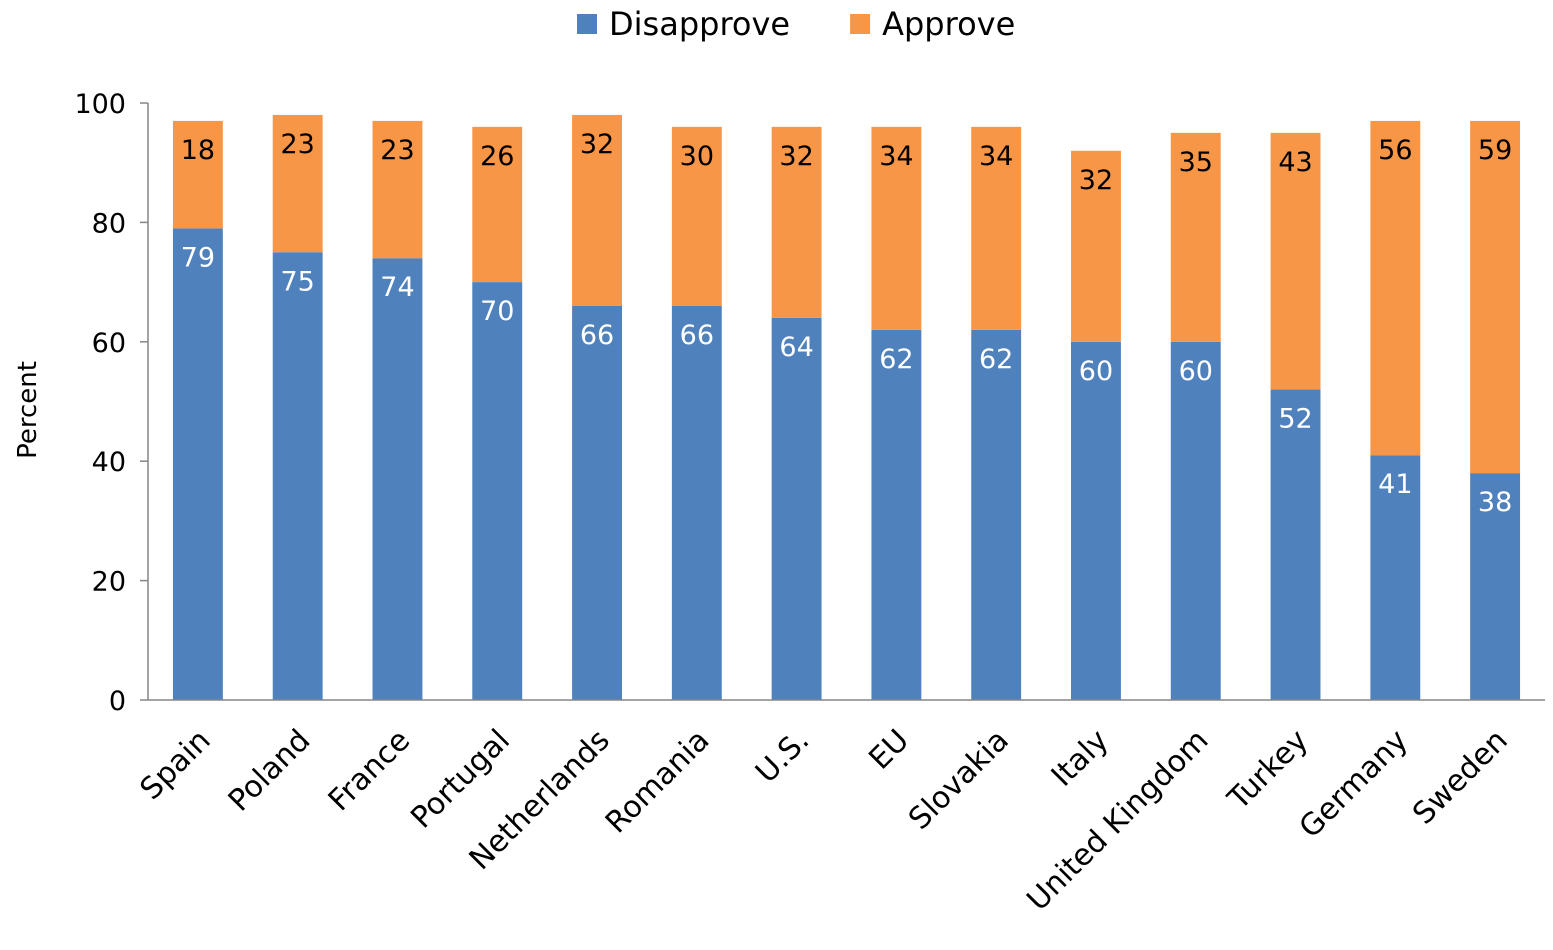  I want to click on y-tick-label: 0, so click(117, 701).